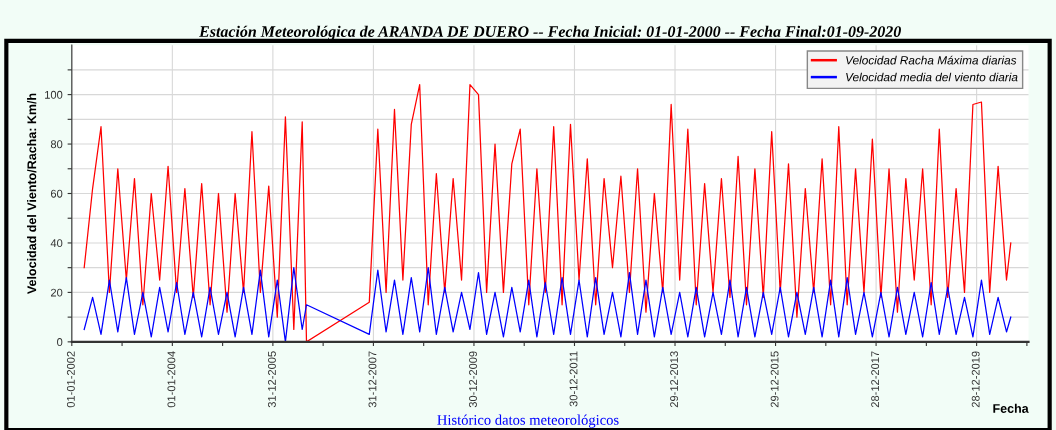  What do you see at coordinates (573, 379) in the screenshot?
I see `x-tick-label: 30-12-2011` at bounding box center [573, 379].